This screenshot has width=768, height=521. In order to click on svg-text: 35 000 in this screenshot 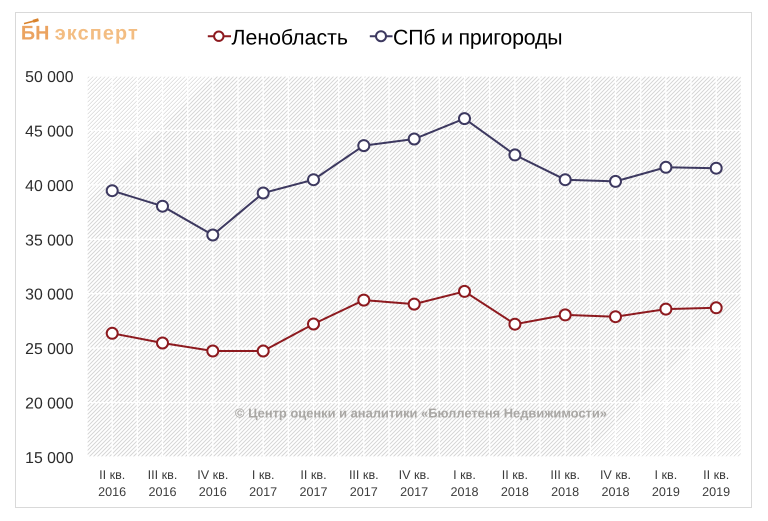, I will do `click(49, 240)`.